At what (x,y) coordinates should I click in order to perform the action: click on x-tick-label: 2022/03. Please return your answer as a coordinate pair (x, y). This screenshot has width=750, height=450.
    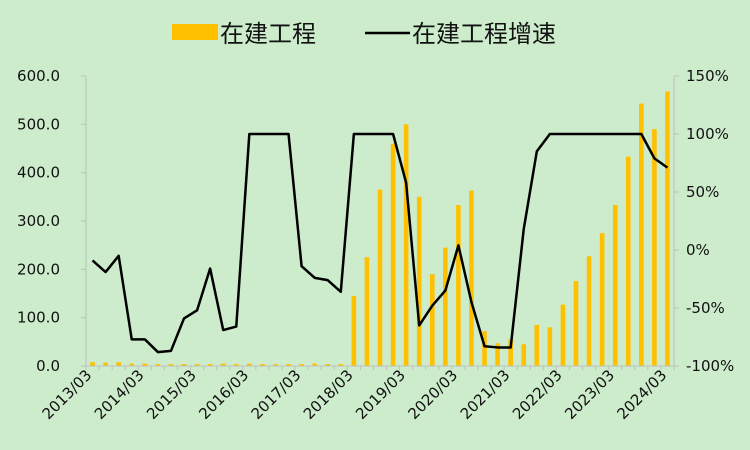
    Looking at the image, I should click on (537, 394).